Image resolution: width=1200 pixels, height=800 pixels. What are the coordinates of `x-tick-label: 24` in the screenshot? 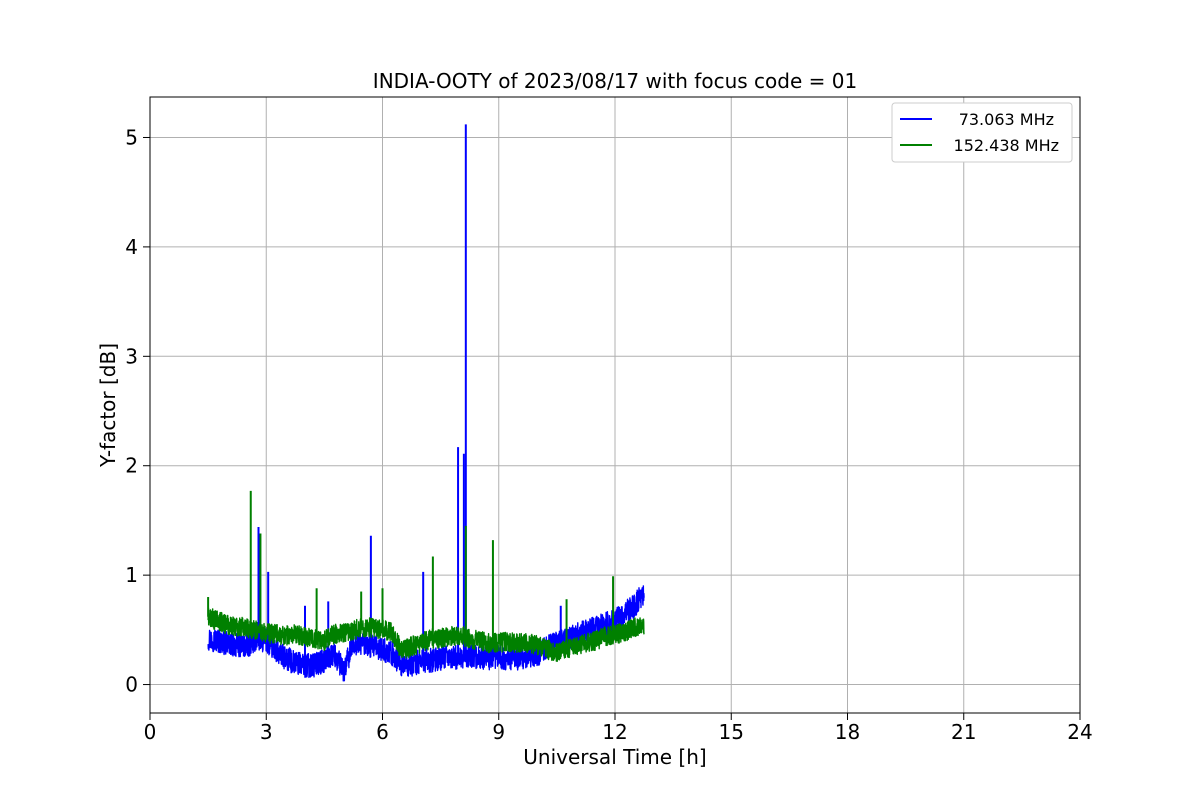 It's located at (1079, 732).